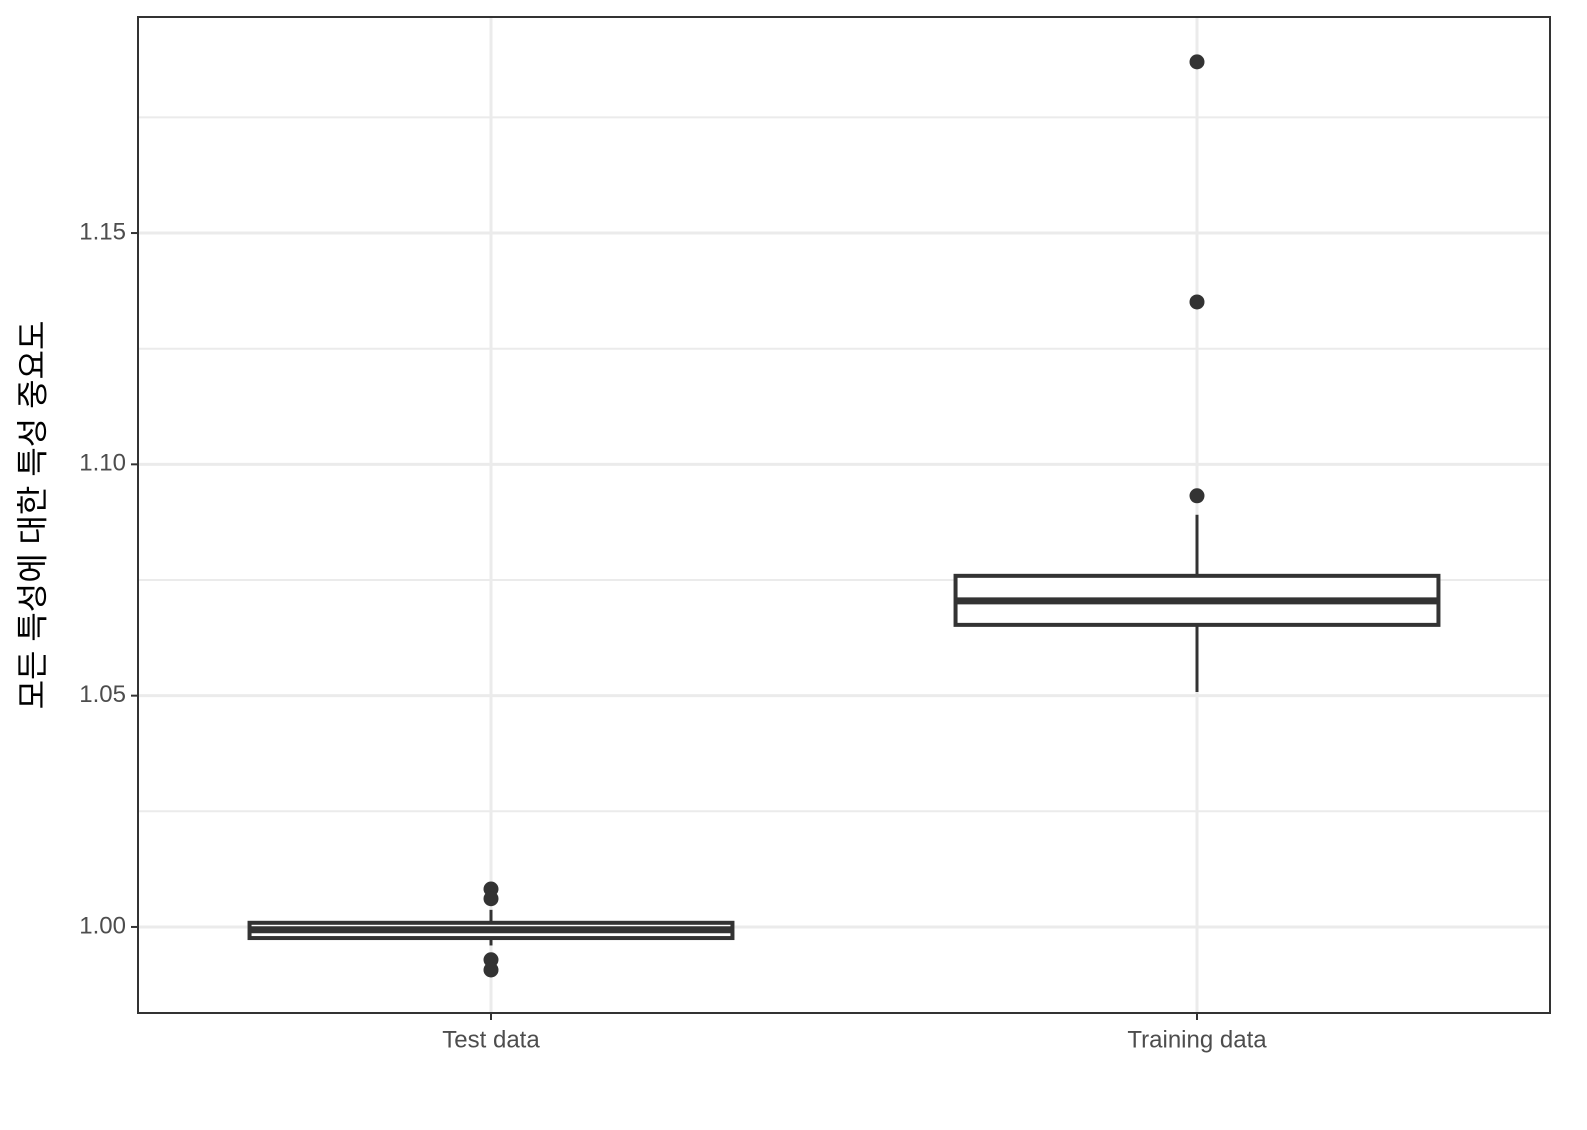  Describe the element at coordinates (491, 1039) in the screenshot. I see `x-tick-label: Test data` at that location.